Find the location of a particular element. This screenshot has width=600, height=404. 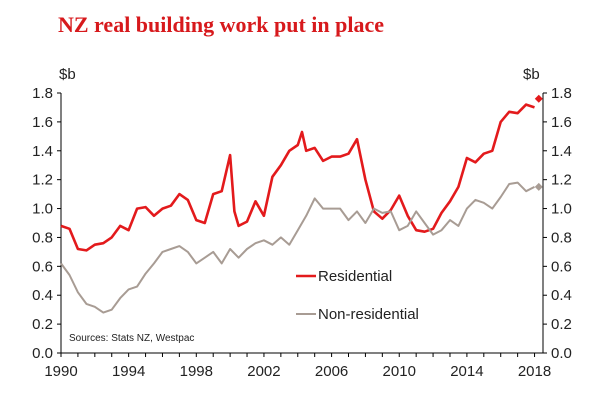

y-tick-label-right: 1.4 is located at coordinates (561, 151).